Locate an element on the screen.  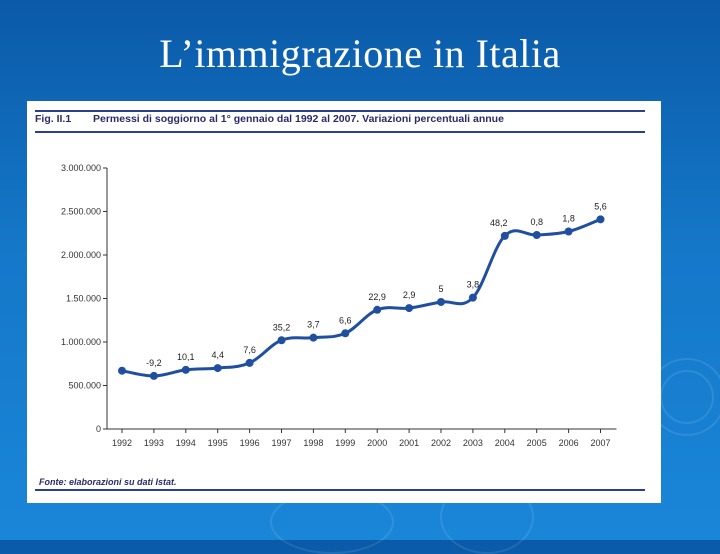
x-tick-label: 2007 is located at coordinates (600, 443).